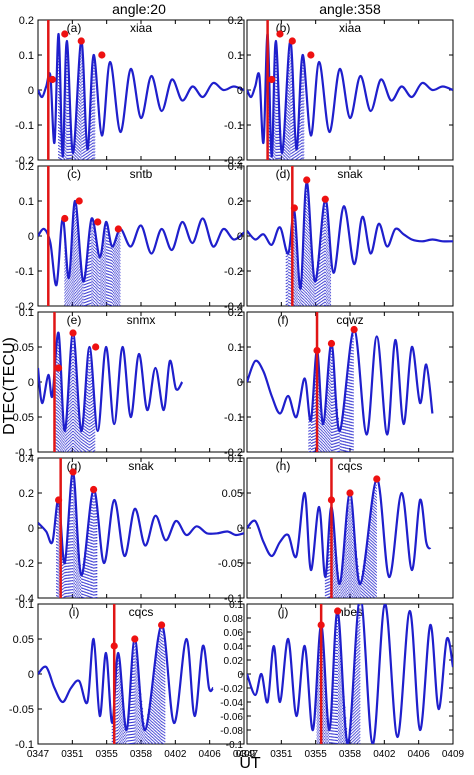 Image resolution: width=474 pixels, height=775 pixels. Describe the element at coordinates (250, 763) in the screenshot. I see `x-axis-label: UT` at that location.